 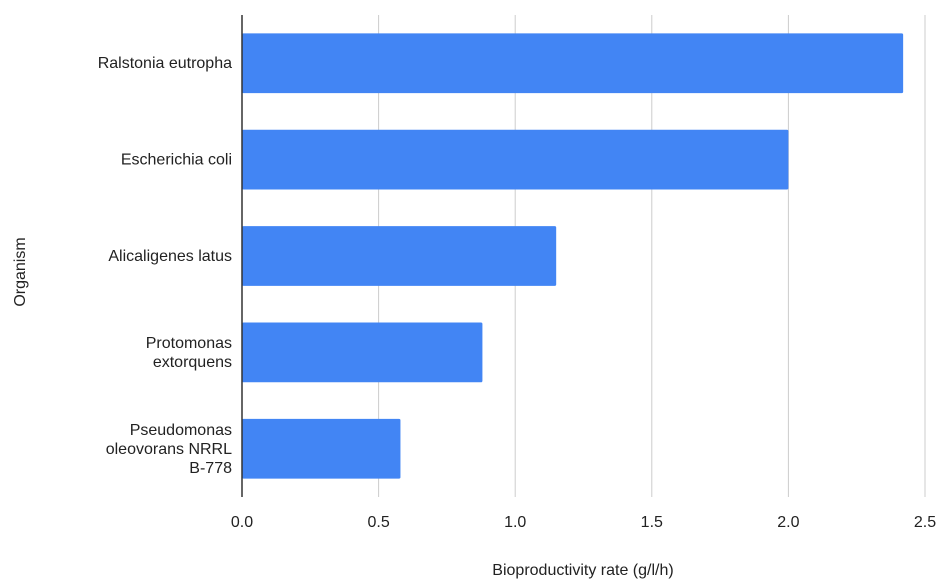 I want to click on x-tick-label: 2.5, so click(x=925, y=522).